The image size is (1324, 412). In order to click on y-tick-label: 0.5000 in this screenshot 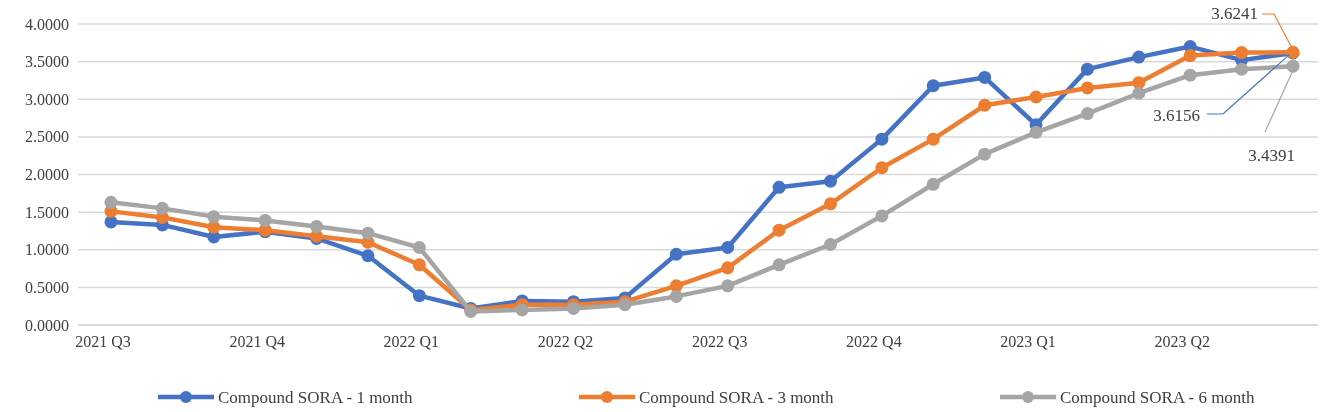, I will do `click(47, 287)`.